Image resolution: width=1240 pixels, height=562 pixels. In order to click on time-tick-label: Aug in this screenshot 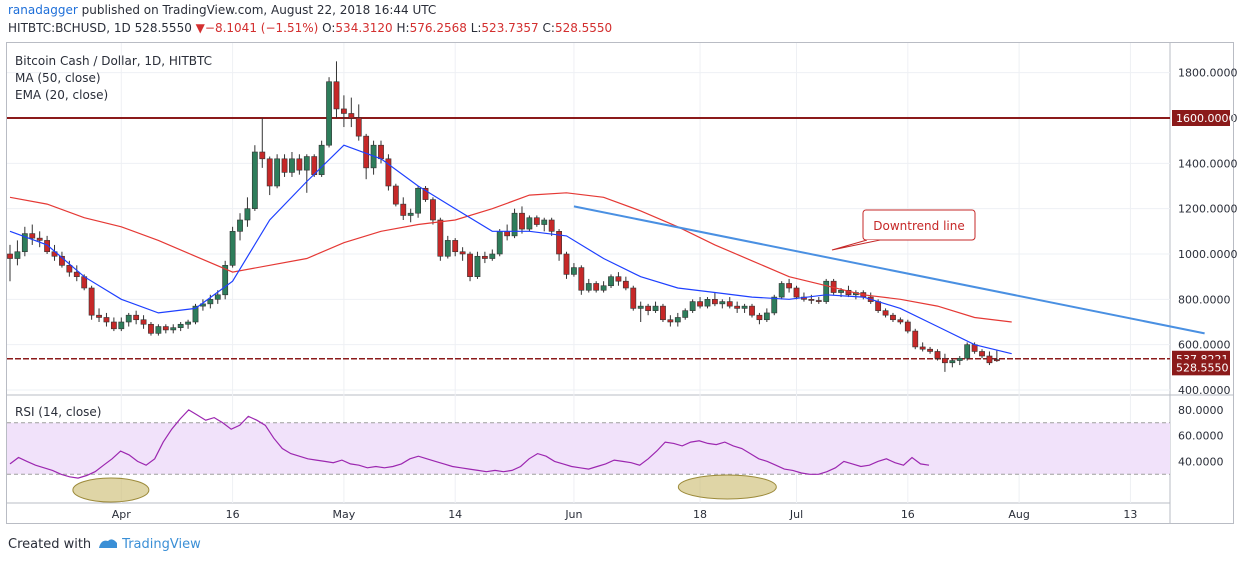, I will do `click(1018, 514)`.